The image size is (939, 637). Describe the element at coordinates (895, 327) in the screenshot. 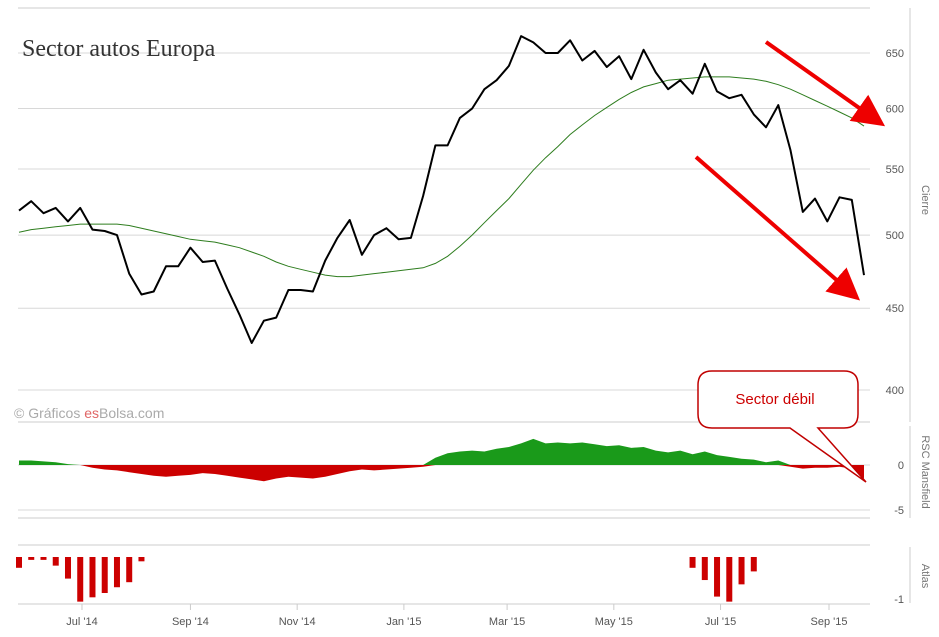

I see `y-tick-labels: 400 450 500 550 600 650 0 -5 -1` at that location.